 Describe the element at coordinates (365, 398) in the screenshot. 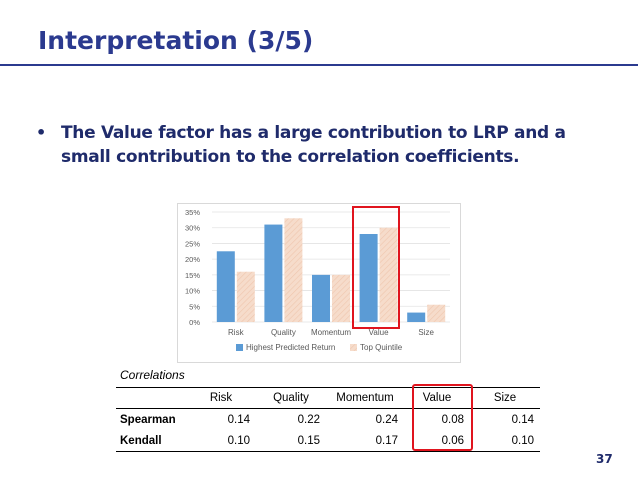

I see `table-header-cell: Momentum` at that location.